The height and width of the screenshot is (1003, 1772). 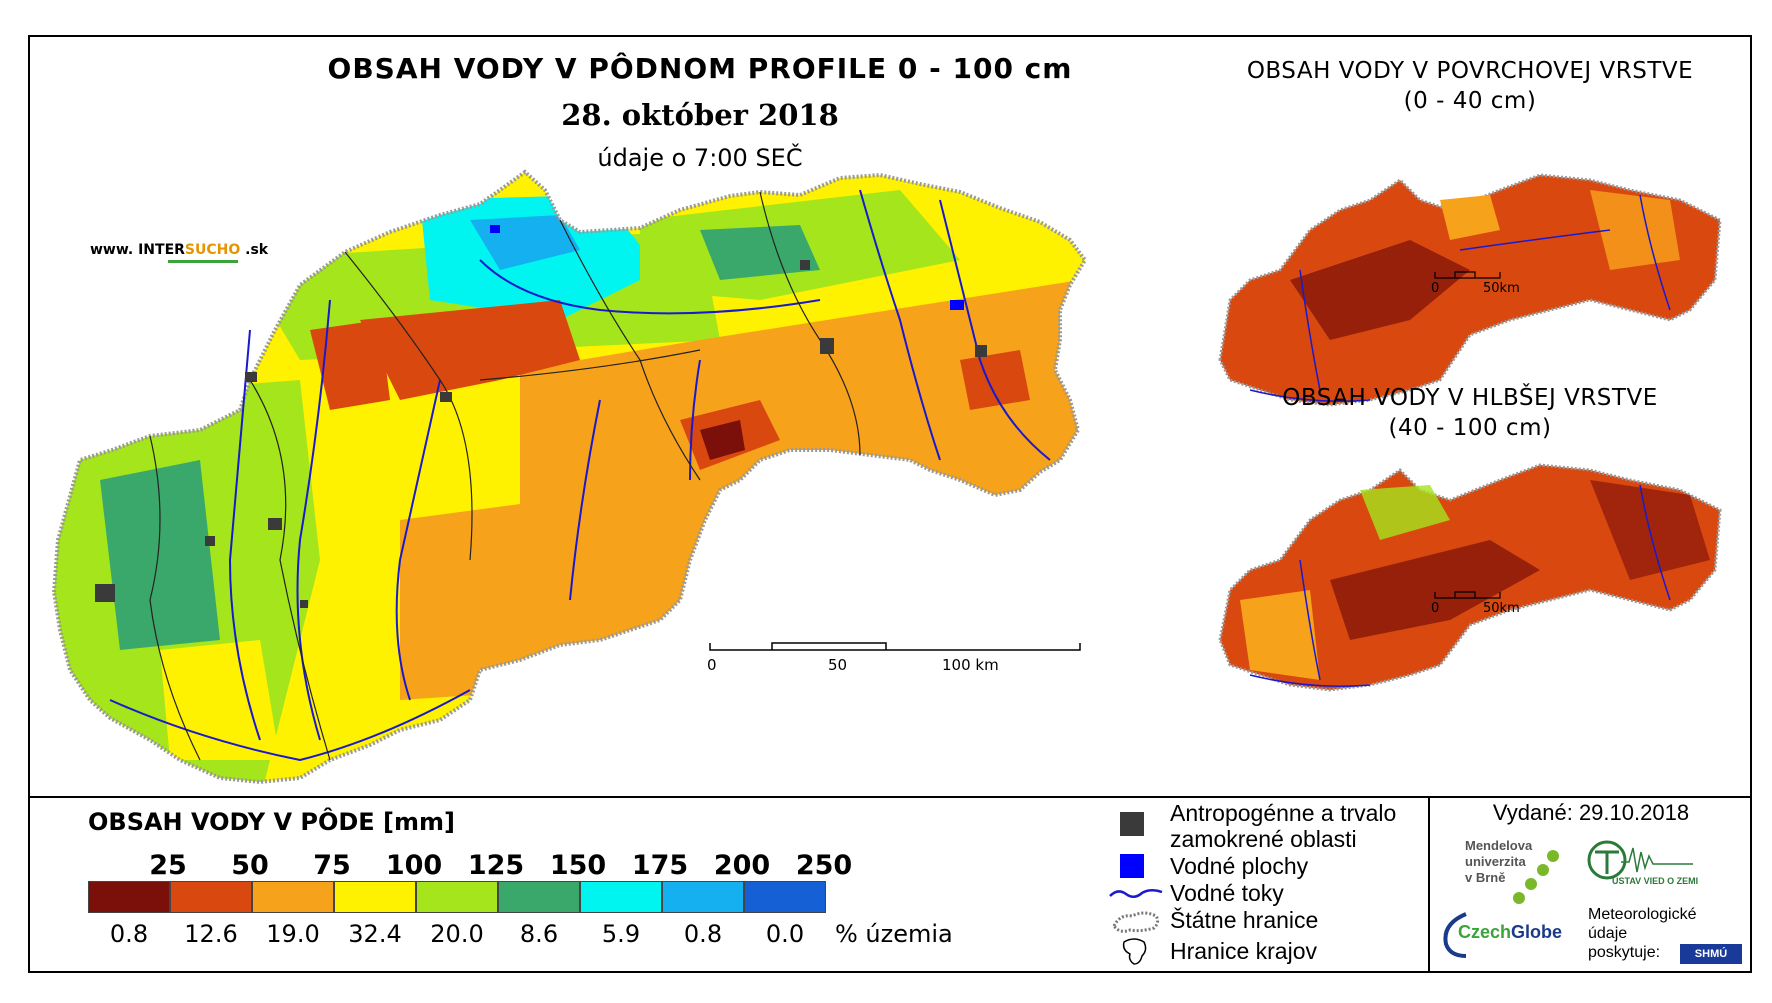 What do you see at coordinates (137, 250) in the screenshot?
I see `website-prefix: www. INTER` at bounding box center [137, 250].